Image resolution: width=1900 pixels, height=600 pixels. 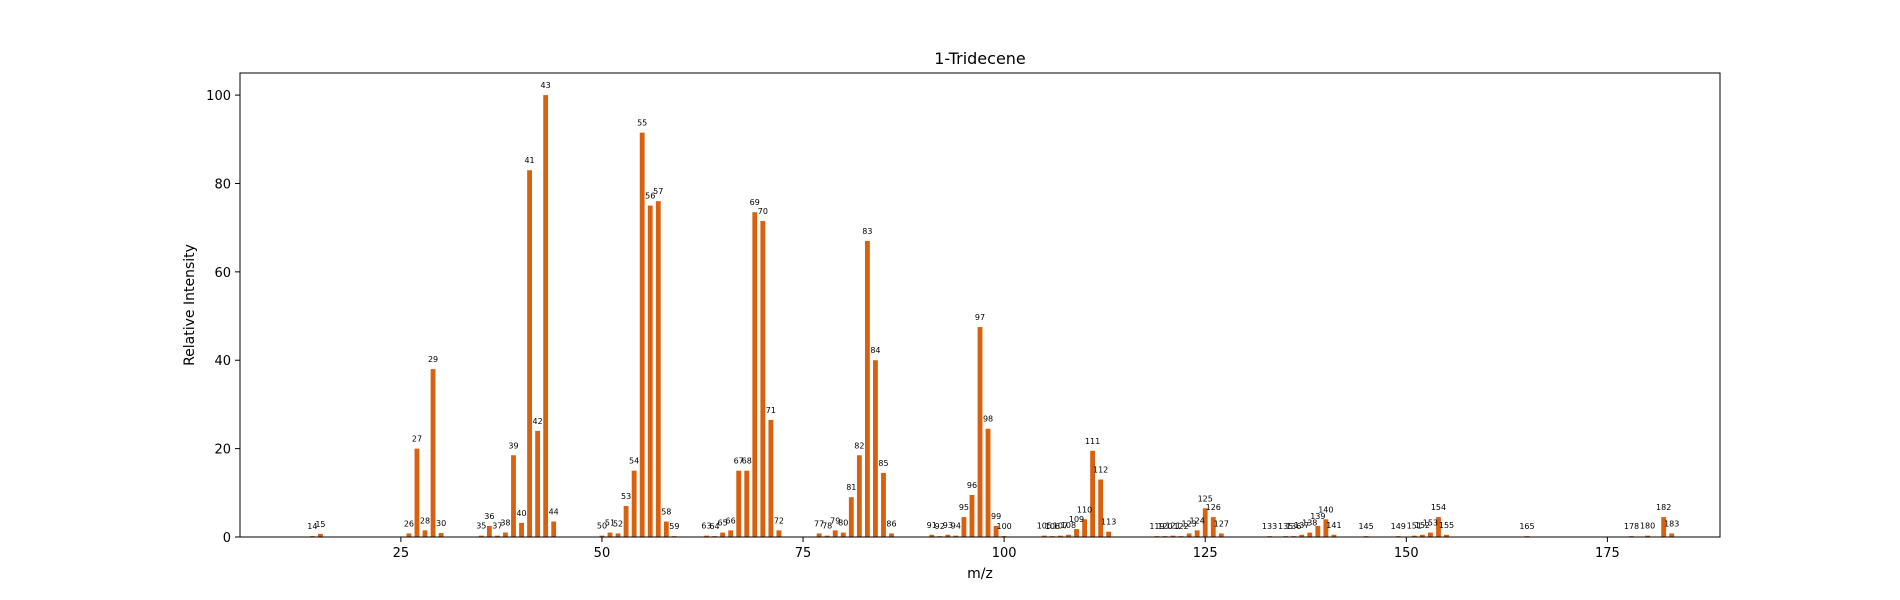 I want to click on peak-label-100: 100, so click(x=1003, y=526).